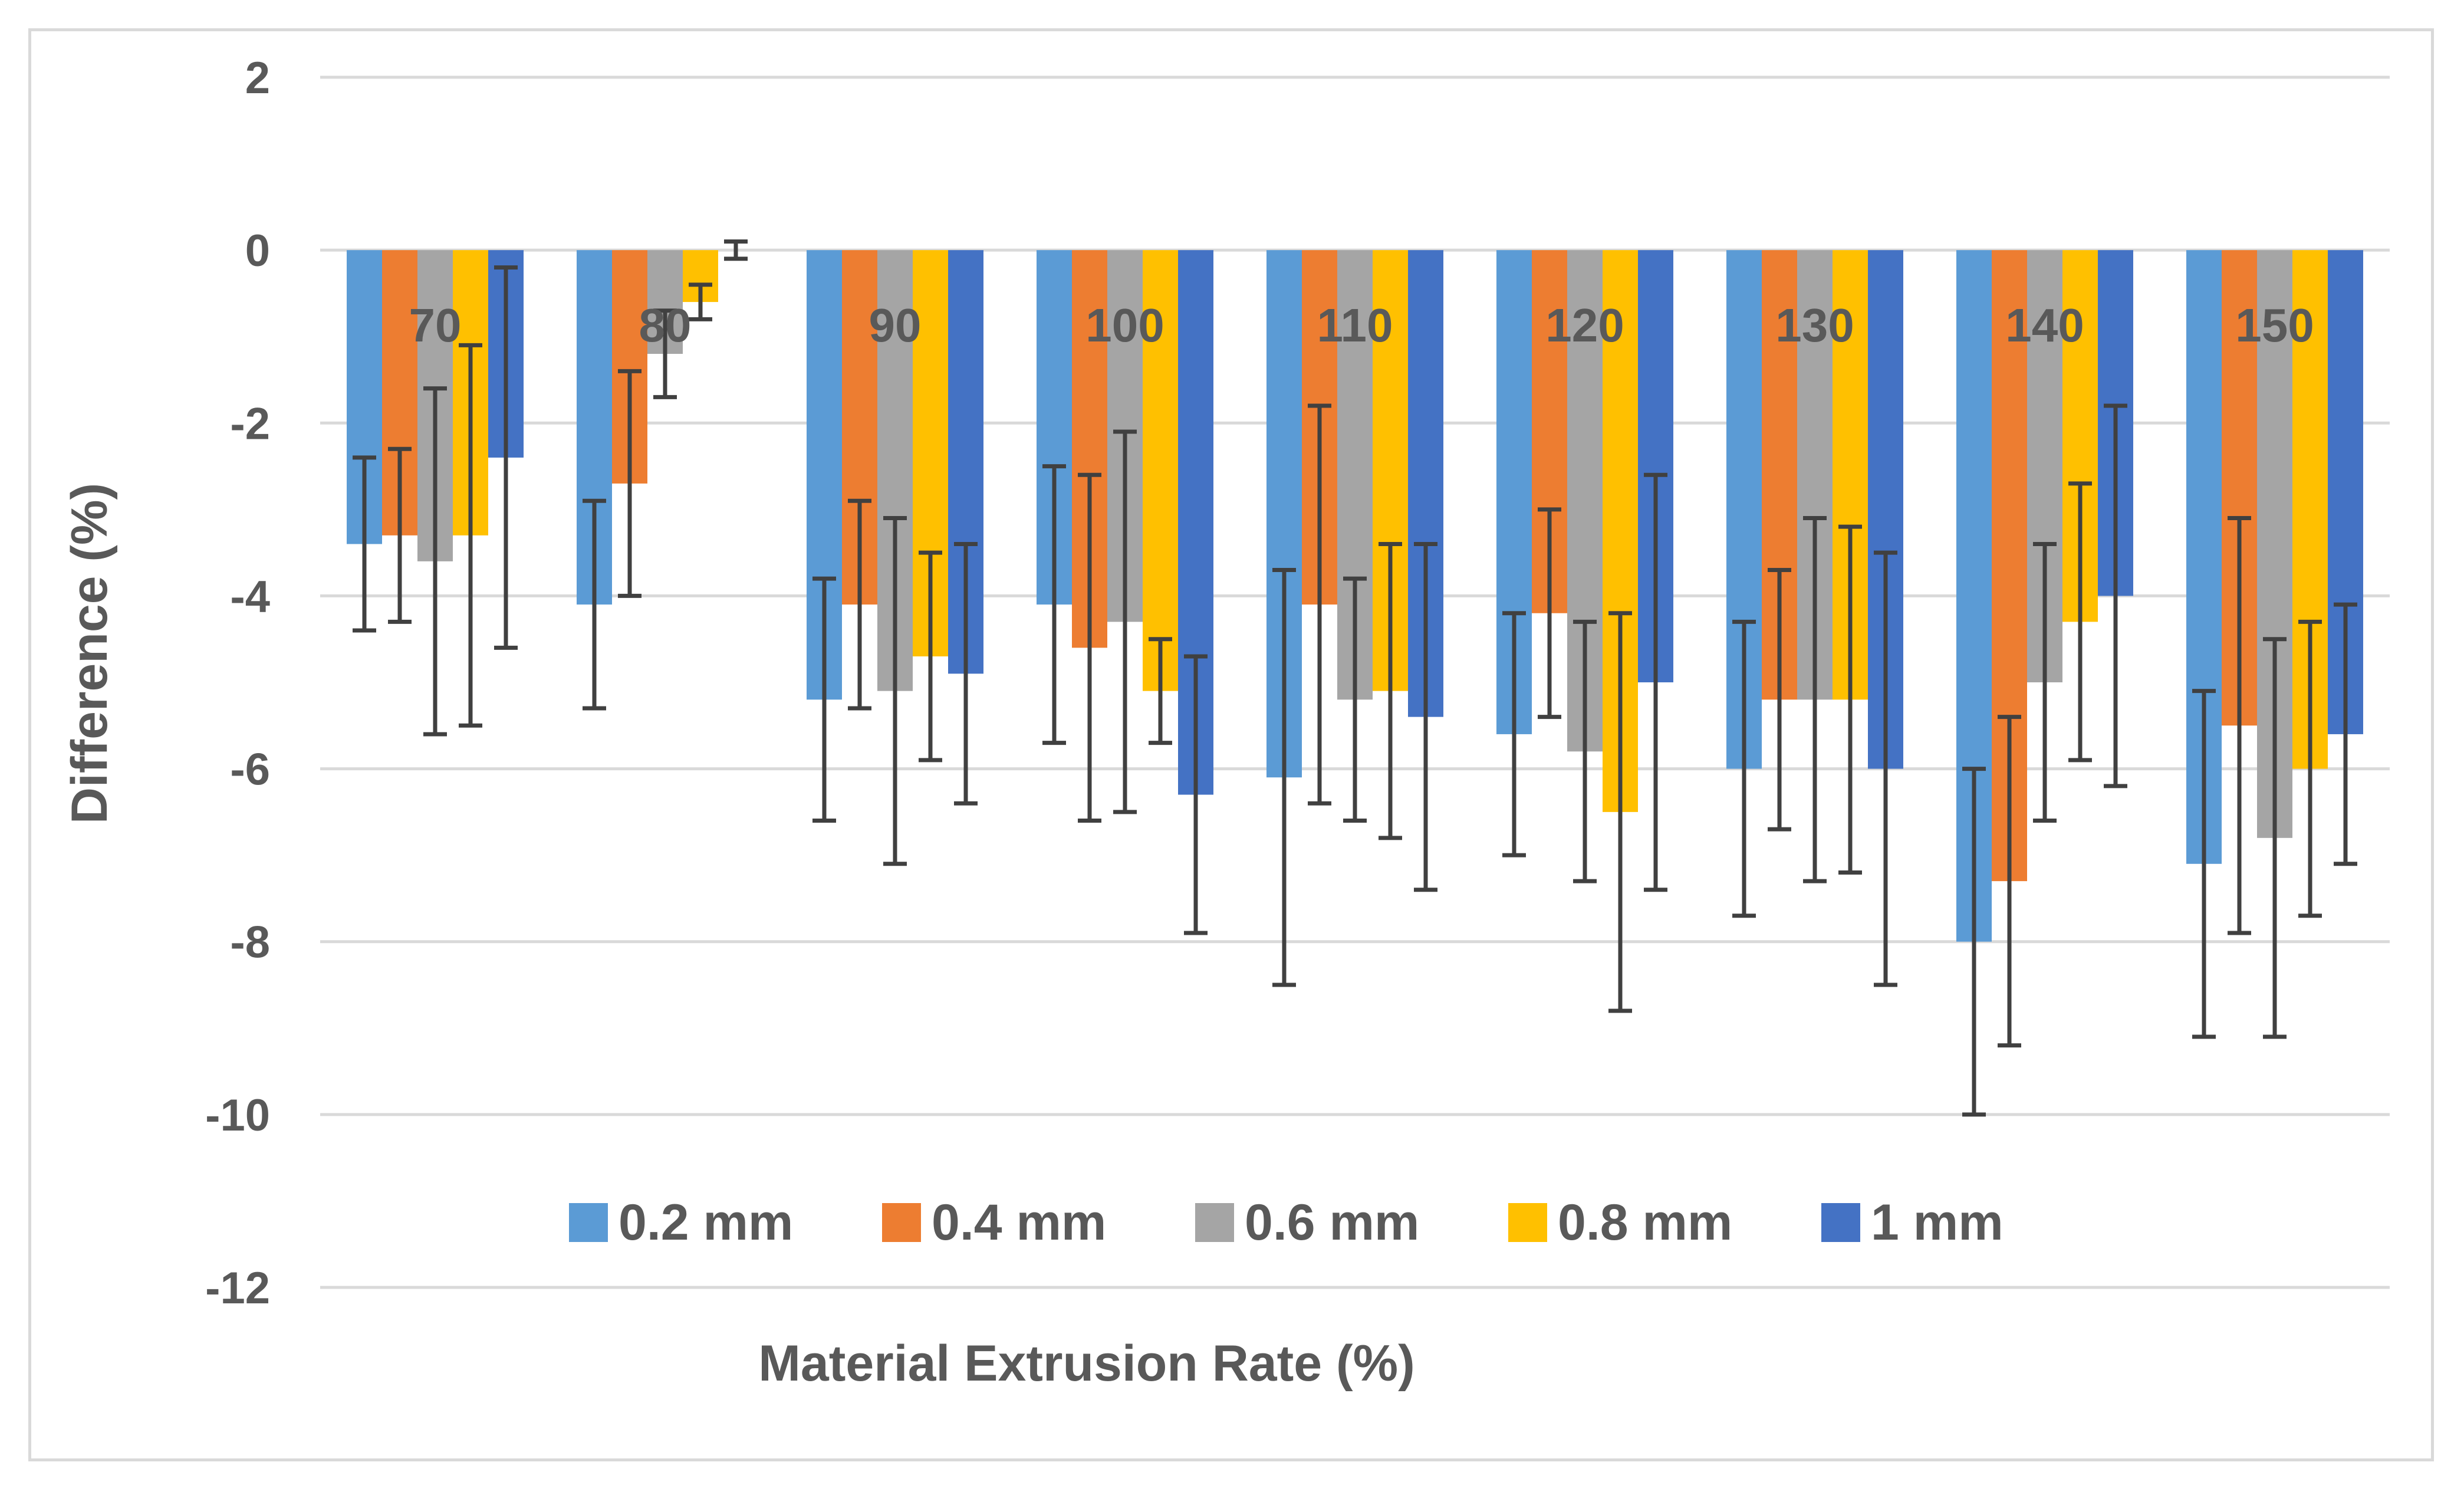 Image resolution: width=2464 pixels, height=1495 pixels. I want to click on y-tick-label: -4, so click(250, 596).